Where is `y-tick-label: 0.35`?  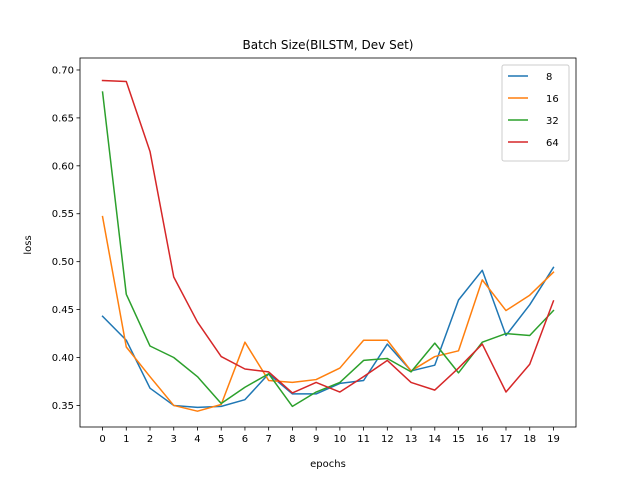 y-tick-label: 0.35 is located at coordinates (63, 406).